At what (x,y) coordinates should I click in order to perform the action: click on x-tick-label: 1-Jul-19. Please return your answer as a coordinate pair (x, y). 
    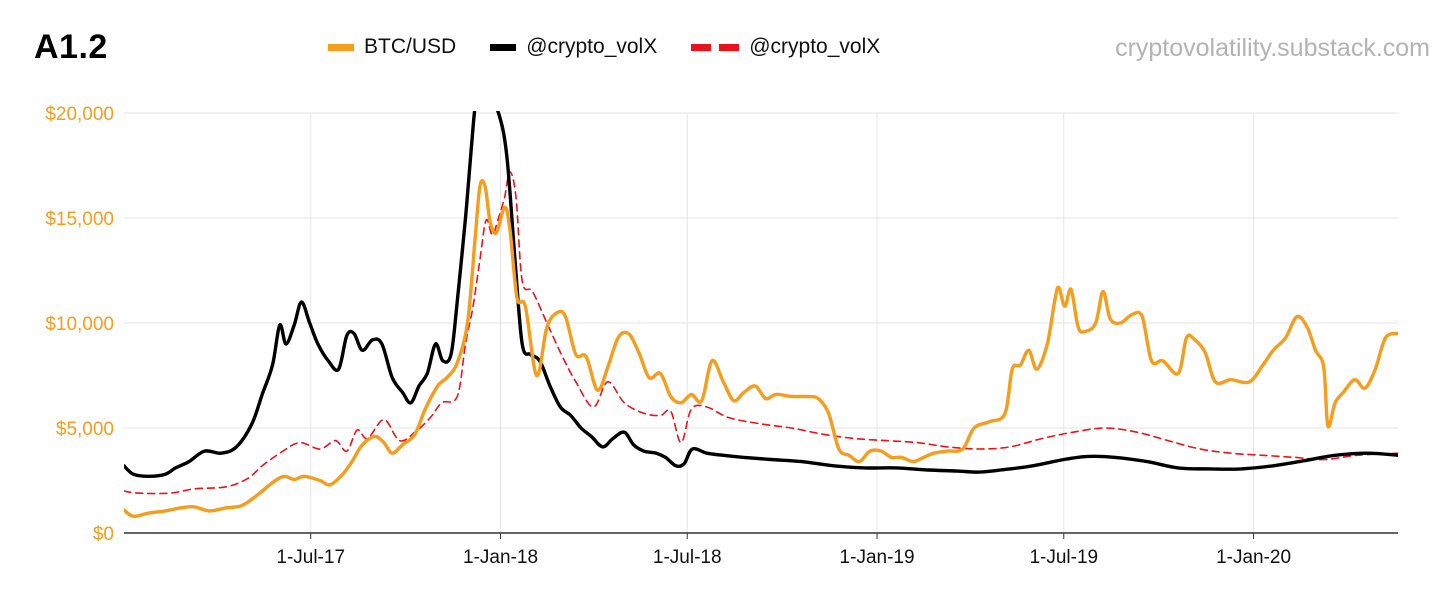
    Looking at the image, I should click on (1063, 557).